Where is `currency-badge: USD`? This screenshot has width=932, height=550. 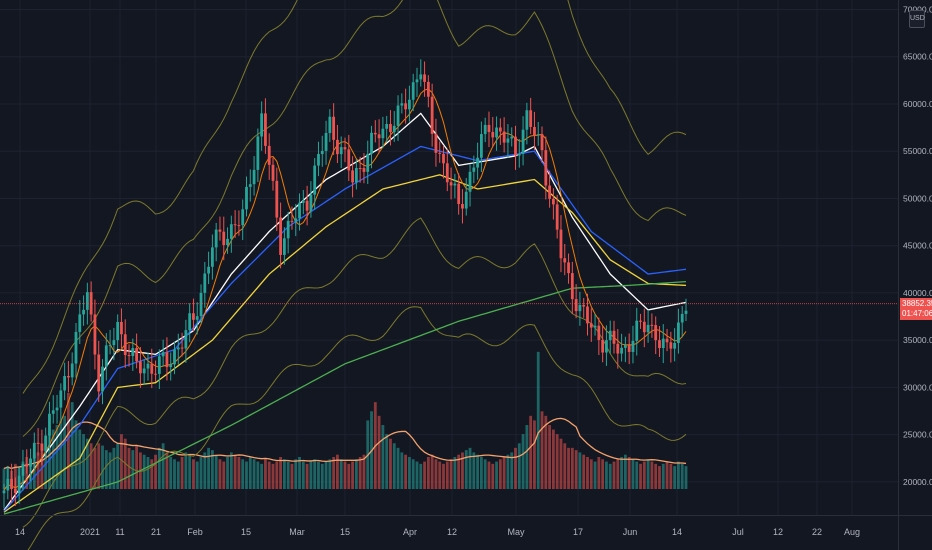
currency-badge: USD is located at coordinates (917, 19).